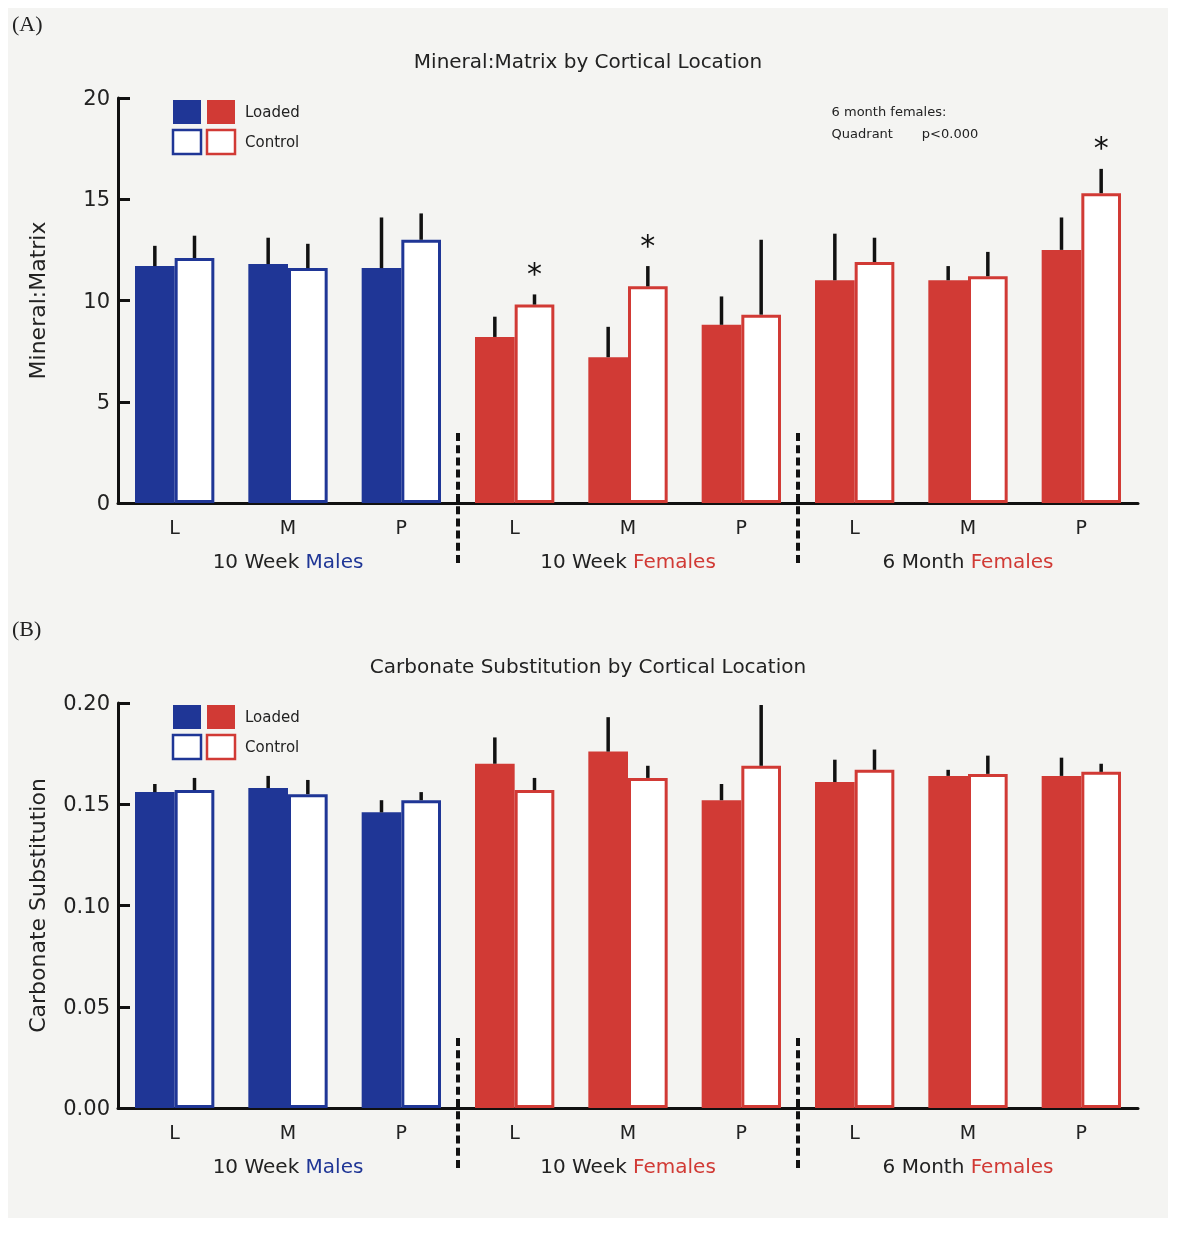  Describe the element at coordinates (96, 98) in the screenshot. I see `y-tick-label: 20` at that location.